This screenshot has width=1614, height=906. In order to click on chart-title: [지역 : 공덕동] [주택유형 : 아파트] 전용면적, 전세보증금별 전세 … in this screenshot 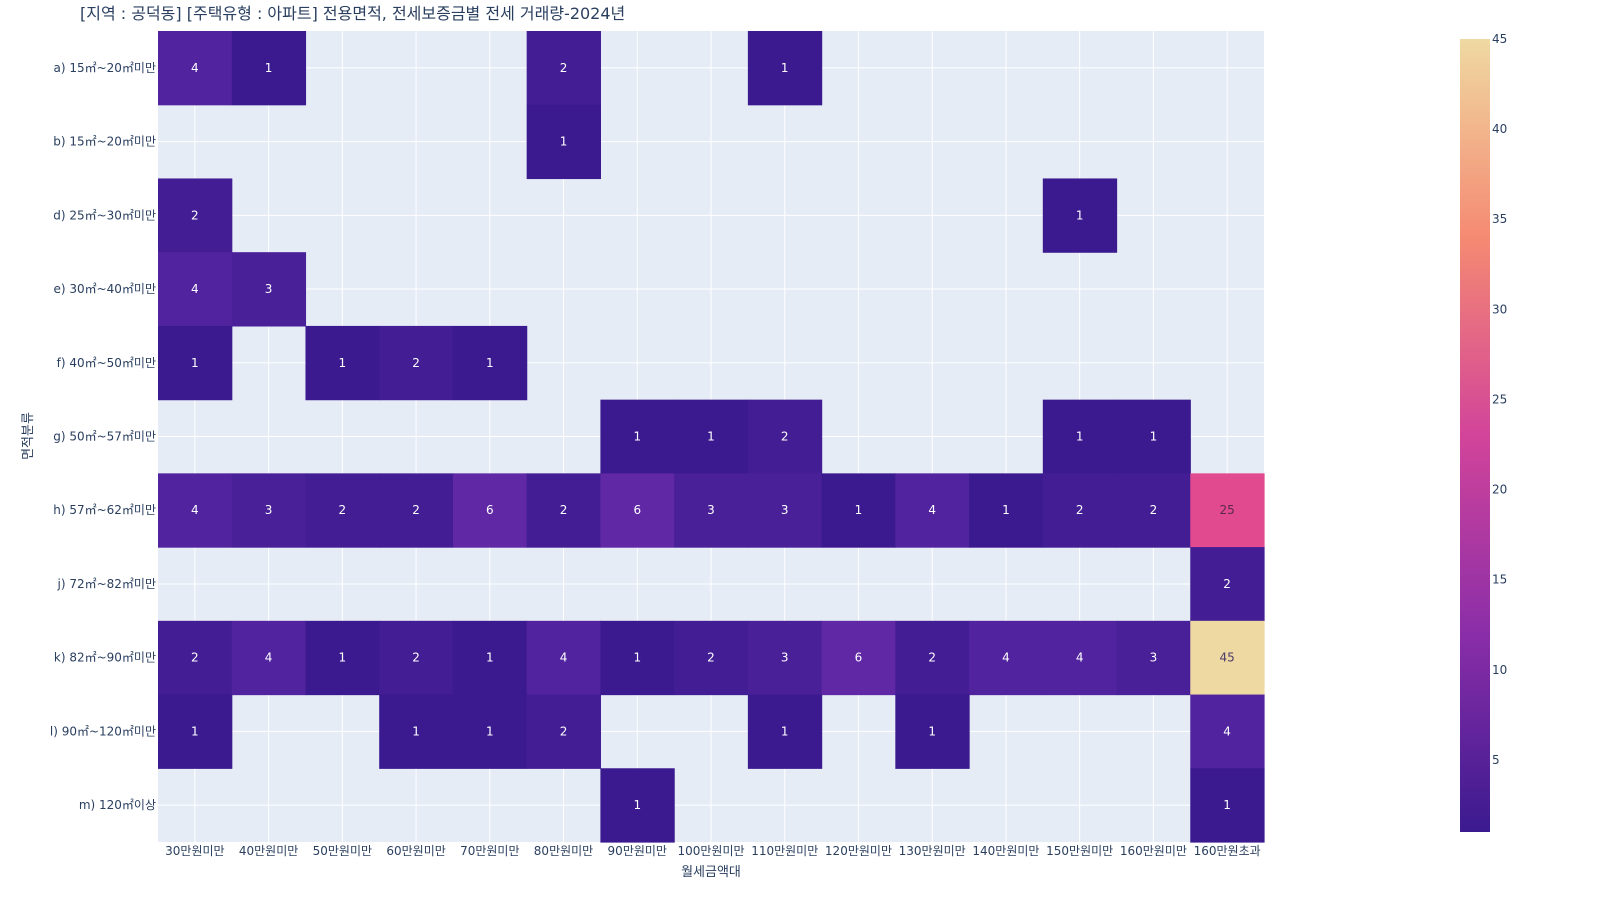, I will do `click(353, 13)`.